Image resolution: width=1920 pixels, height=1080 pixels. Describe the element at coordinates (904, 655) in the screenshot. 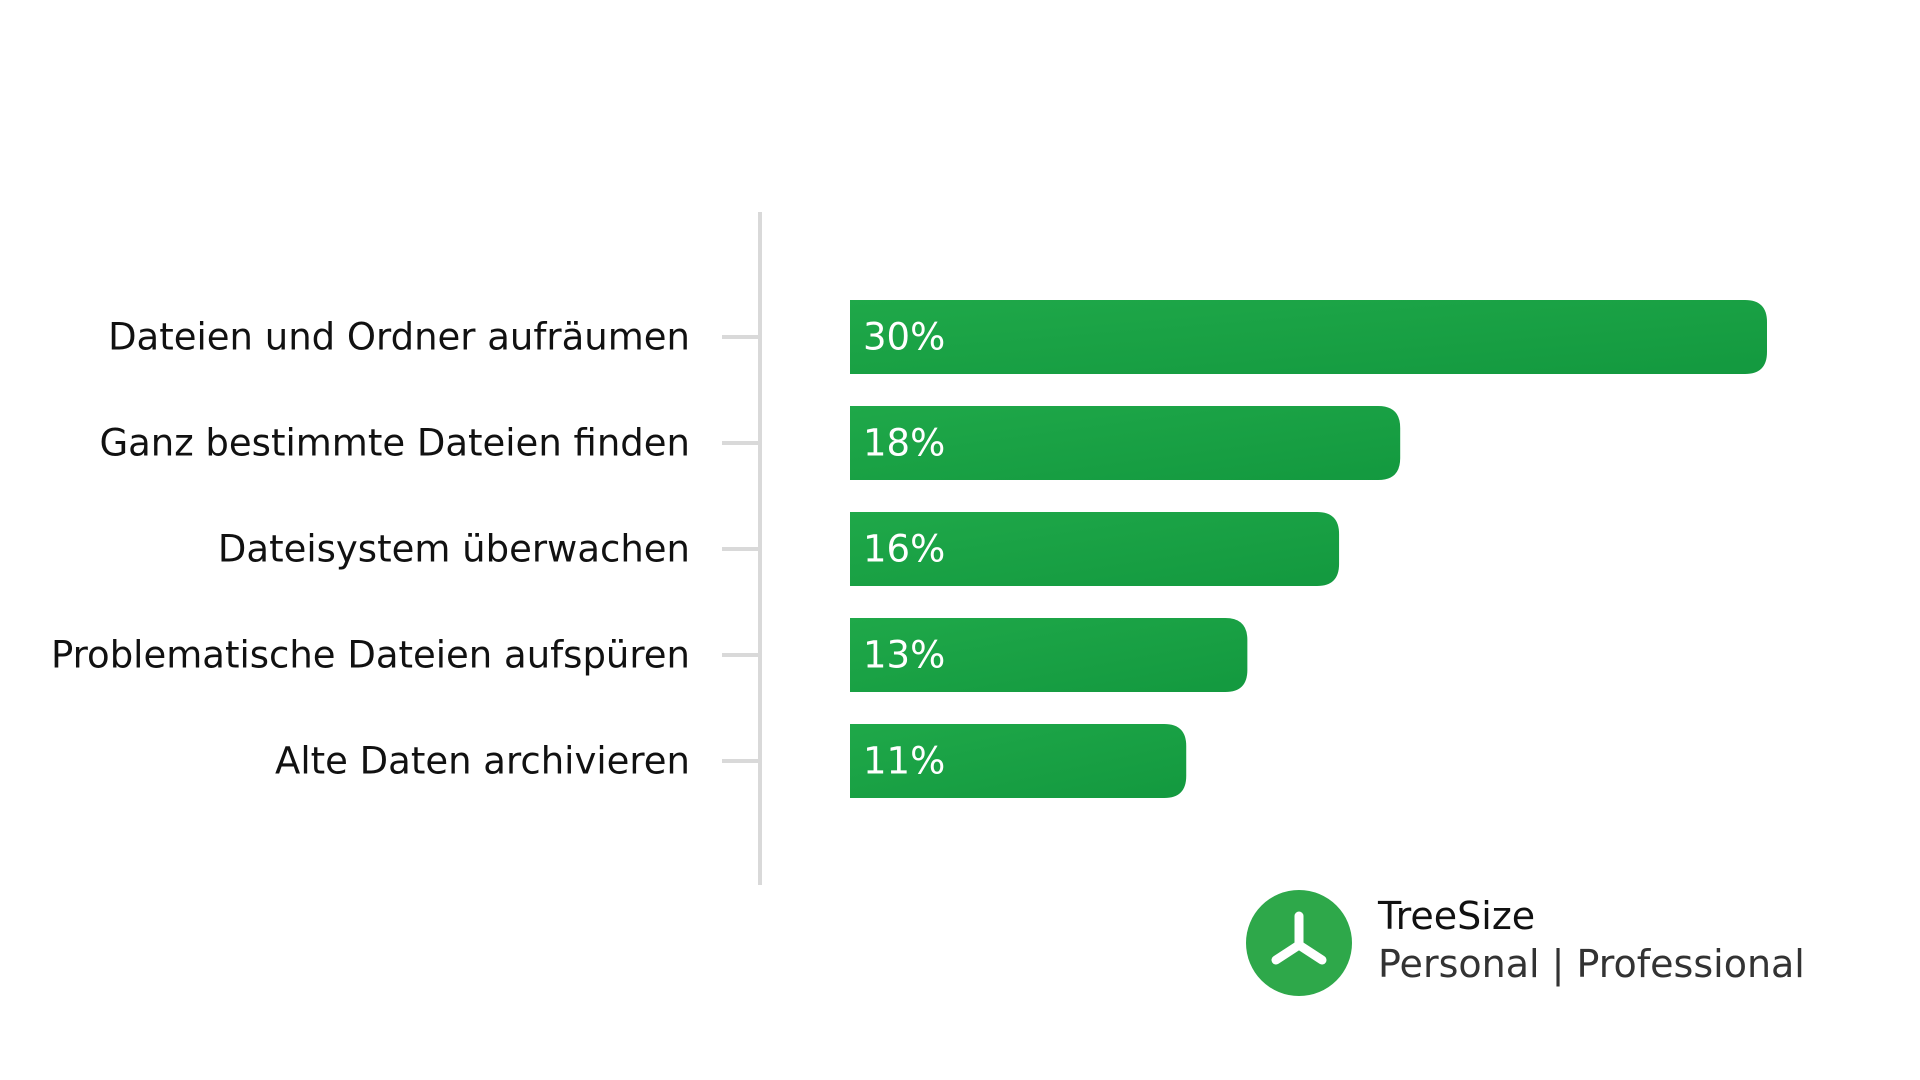

I see `value-label: 13%` at that location.